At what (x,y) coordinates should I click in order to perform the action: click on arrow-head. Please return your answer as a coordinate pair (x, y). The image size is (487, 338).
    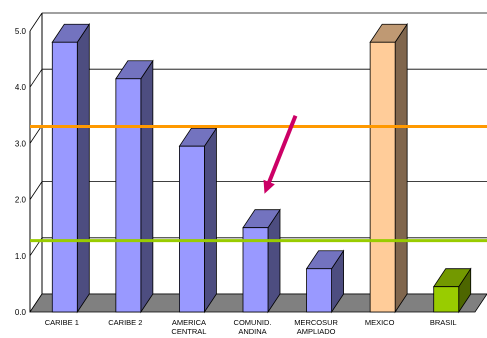
    Looking at the image, I should click on (269, 186).